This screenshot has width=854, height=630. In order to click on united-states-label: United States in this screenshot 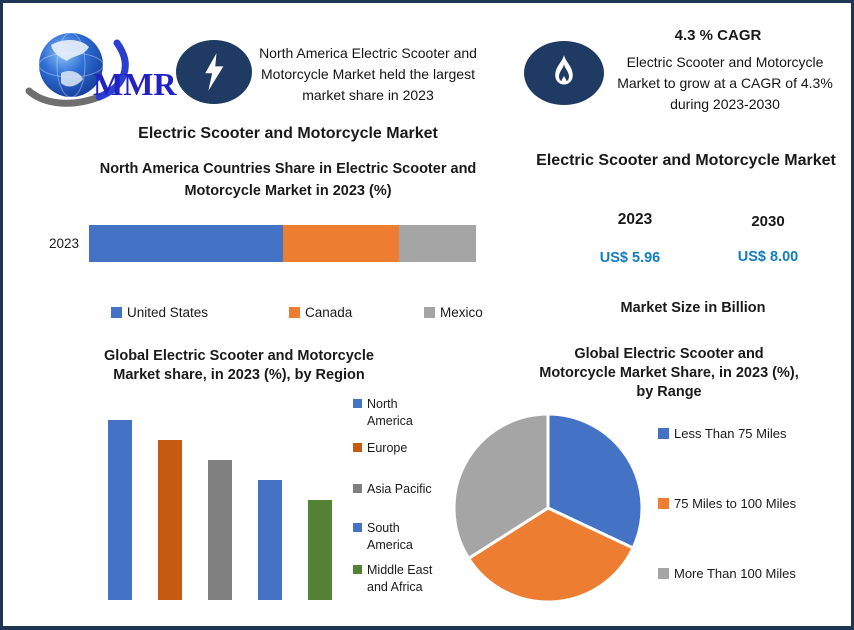, I will do `click(168, 312)`.